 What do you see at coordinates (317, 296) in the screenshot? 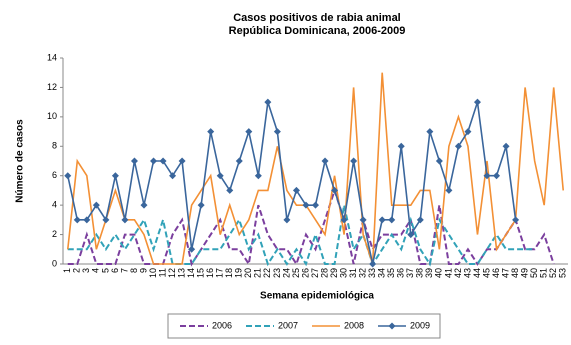
I see `x-axis-title: Semana epidemiológica` at bounding box center [317, 296].